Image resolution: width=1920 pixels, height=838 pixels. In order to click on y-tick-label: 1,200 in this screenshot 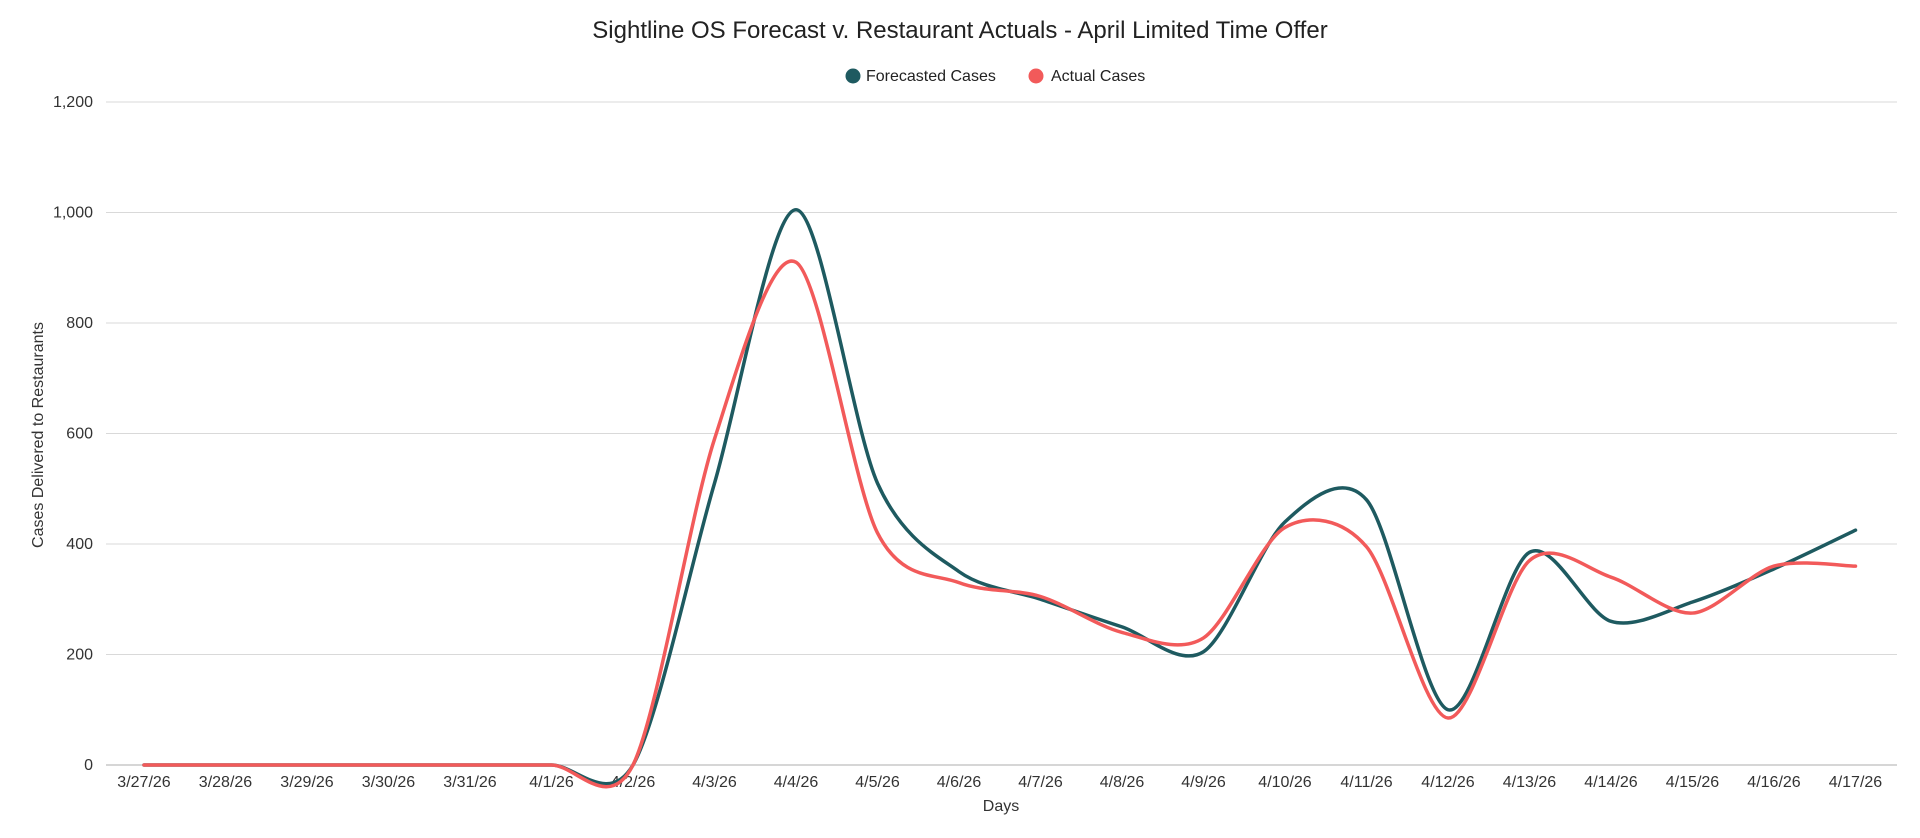, I will do `click(73, 102)`.